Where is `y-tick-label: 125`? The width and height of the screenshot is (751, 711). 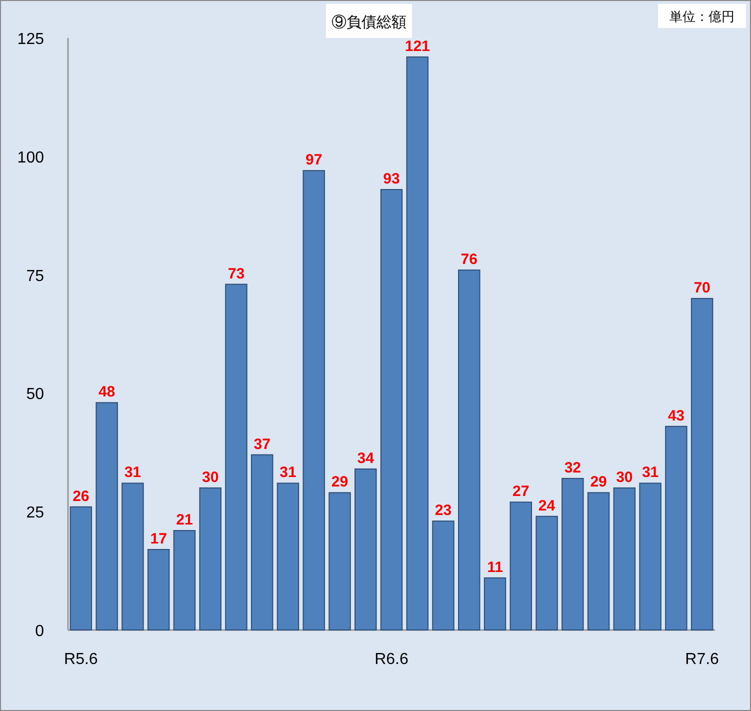
y-tick-label: 125 is located at coordinates (30, 39).